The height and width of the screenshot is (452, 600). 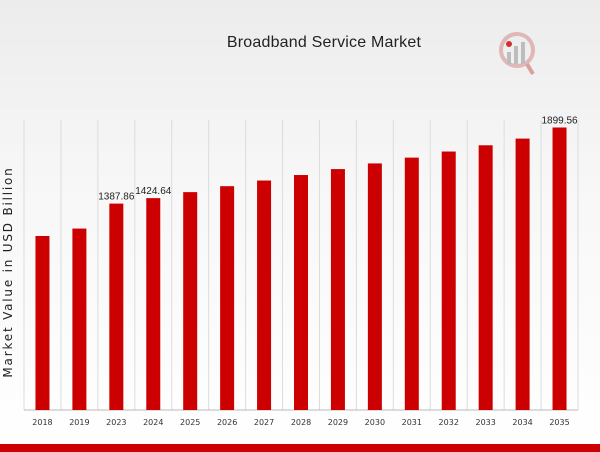 I want to click on x-tick-label: 2019, so click(x=79, y=422).